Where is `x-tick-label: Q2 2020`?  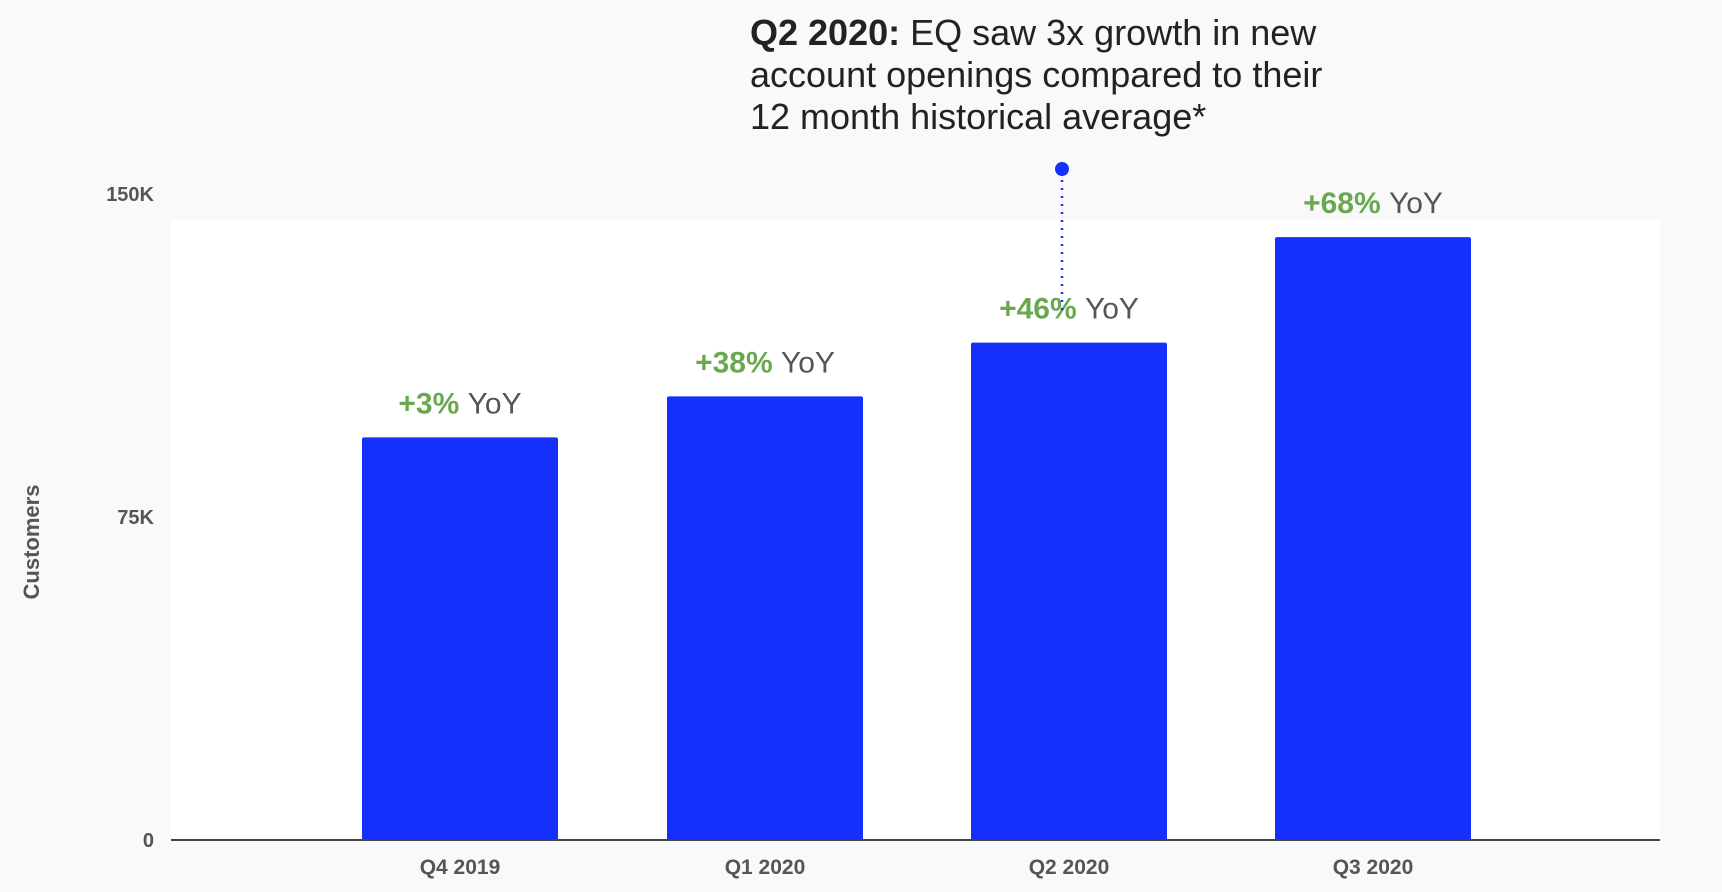
x-tick-label: Q2 2020 is located at coordinates (1069, 867).